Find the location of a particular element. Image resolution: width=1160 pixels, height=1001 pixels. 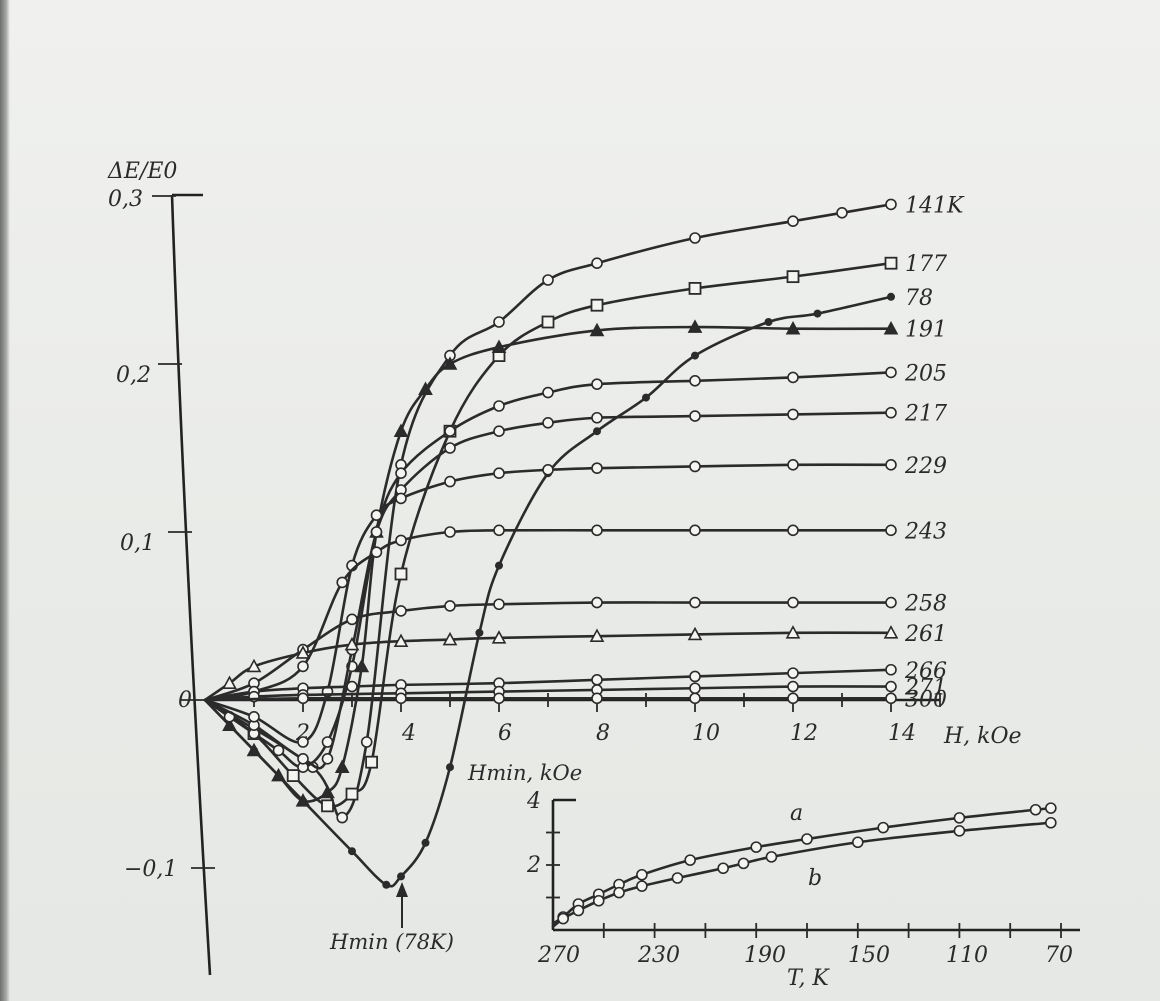

series-label: 300 is located at coordinates (926, 699).